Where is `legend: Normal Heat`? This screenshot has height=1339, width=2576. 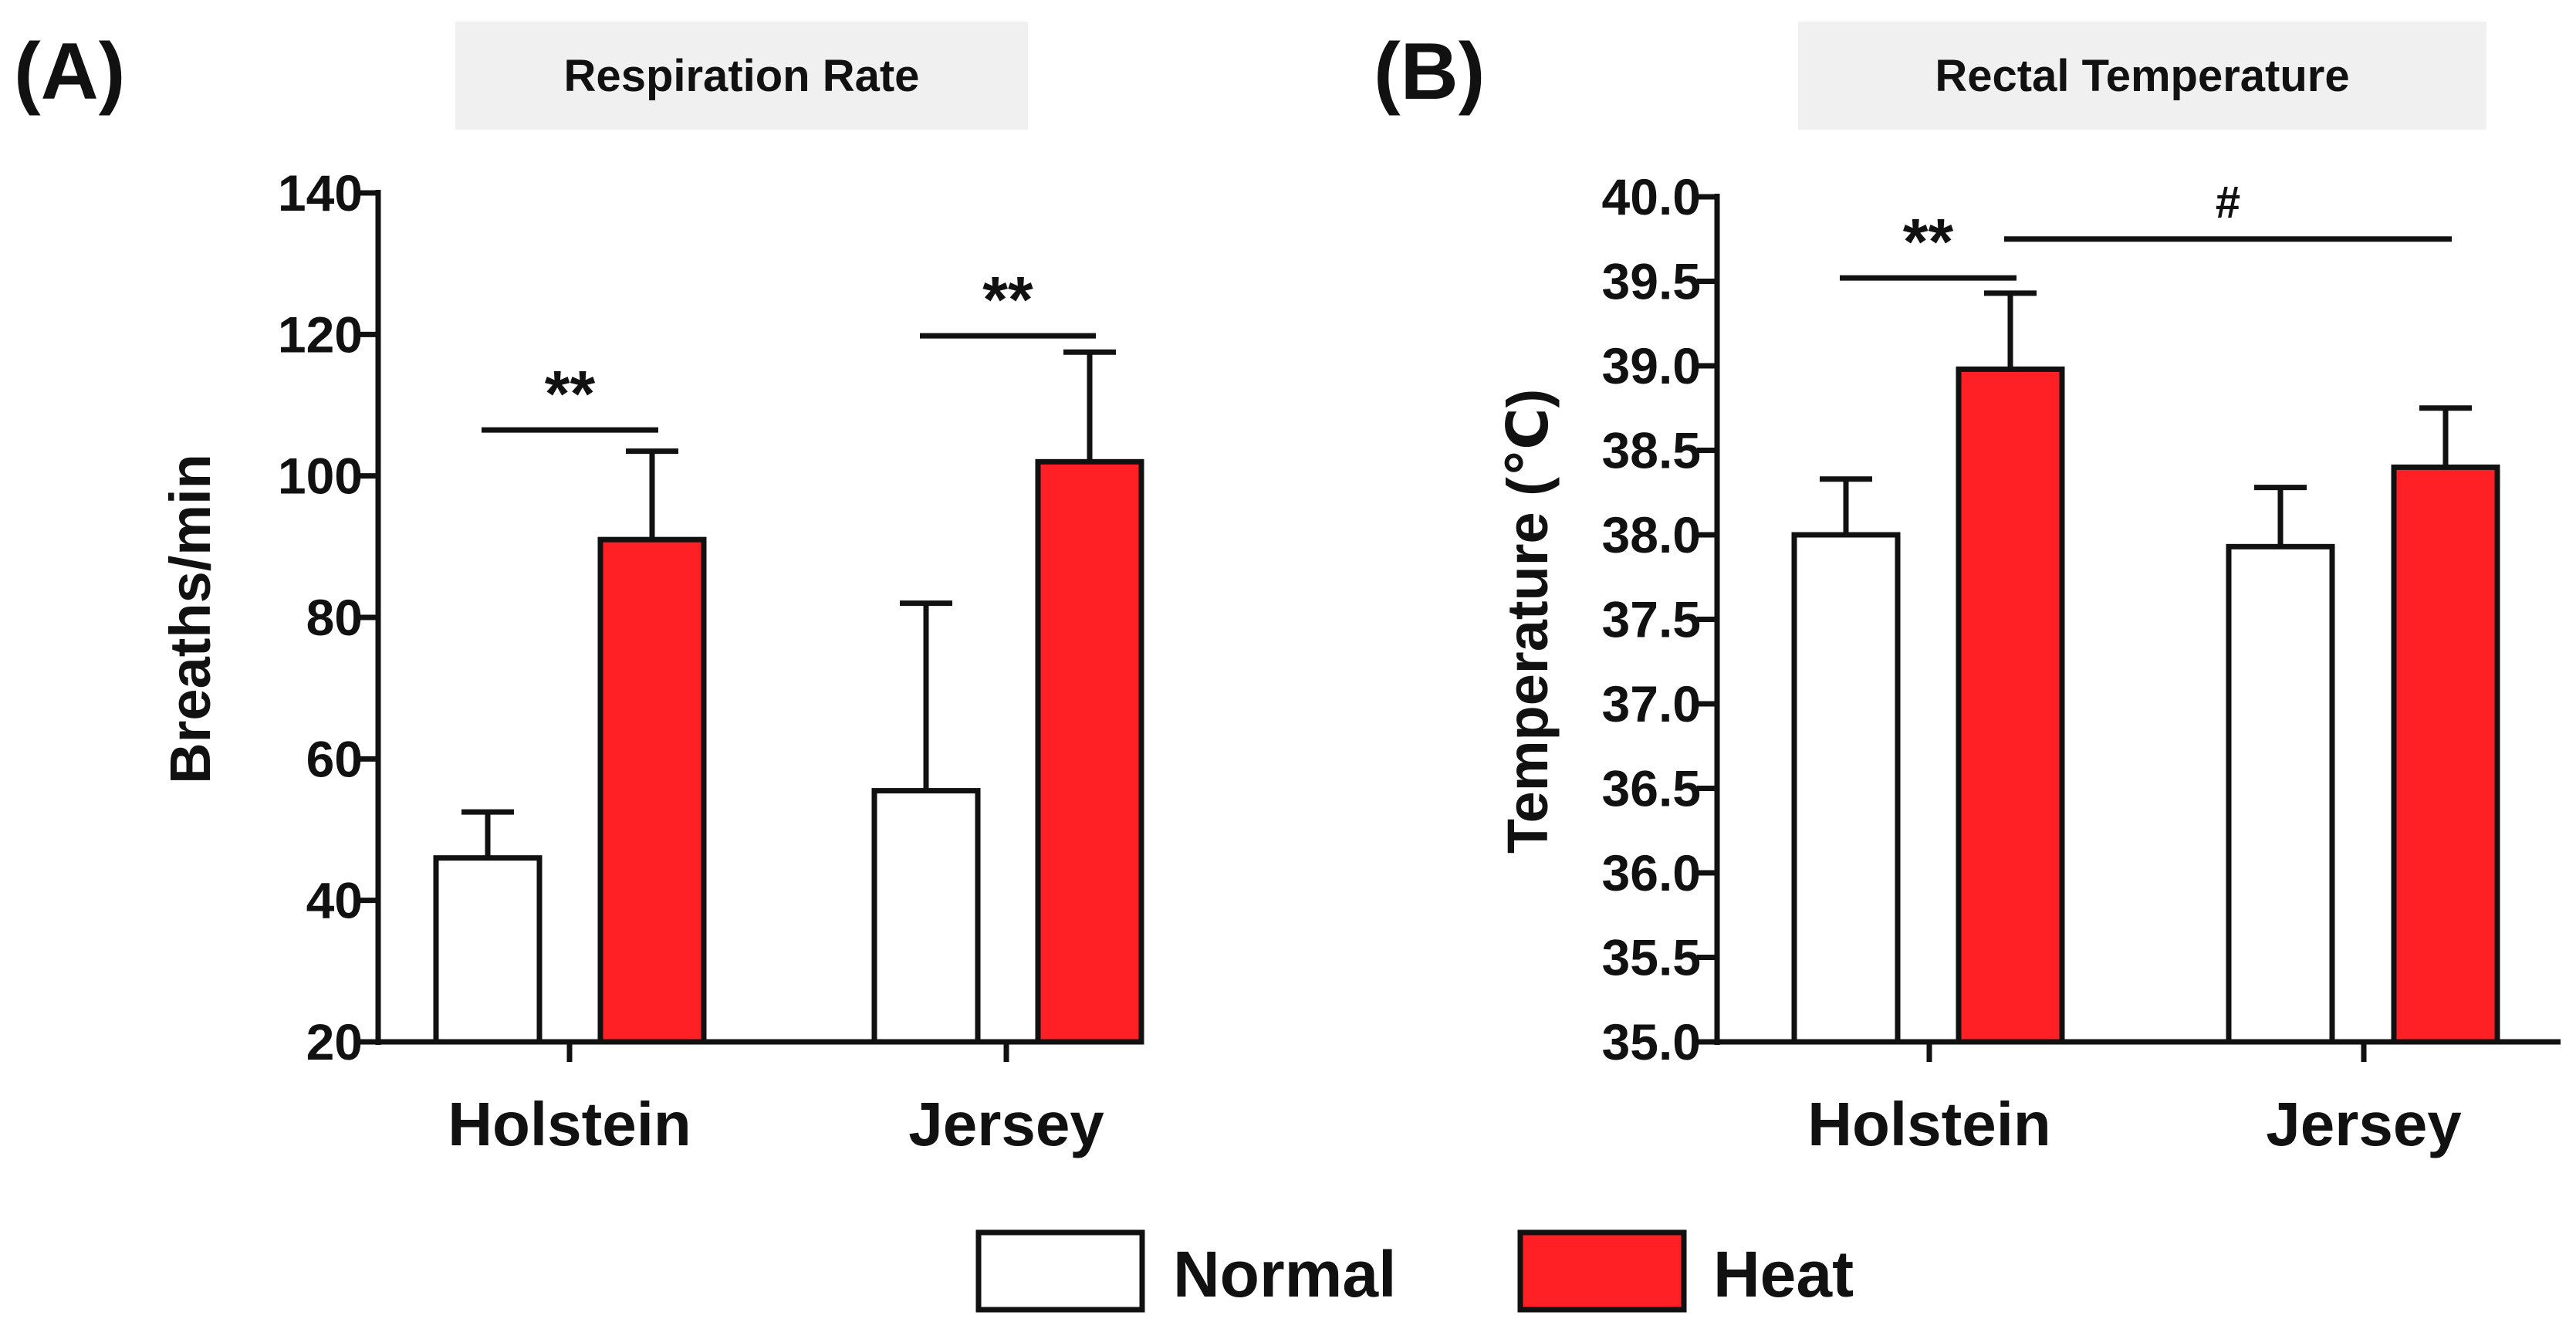 legend: Normal Heat is located at coordinates (1414, 1271).